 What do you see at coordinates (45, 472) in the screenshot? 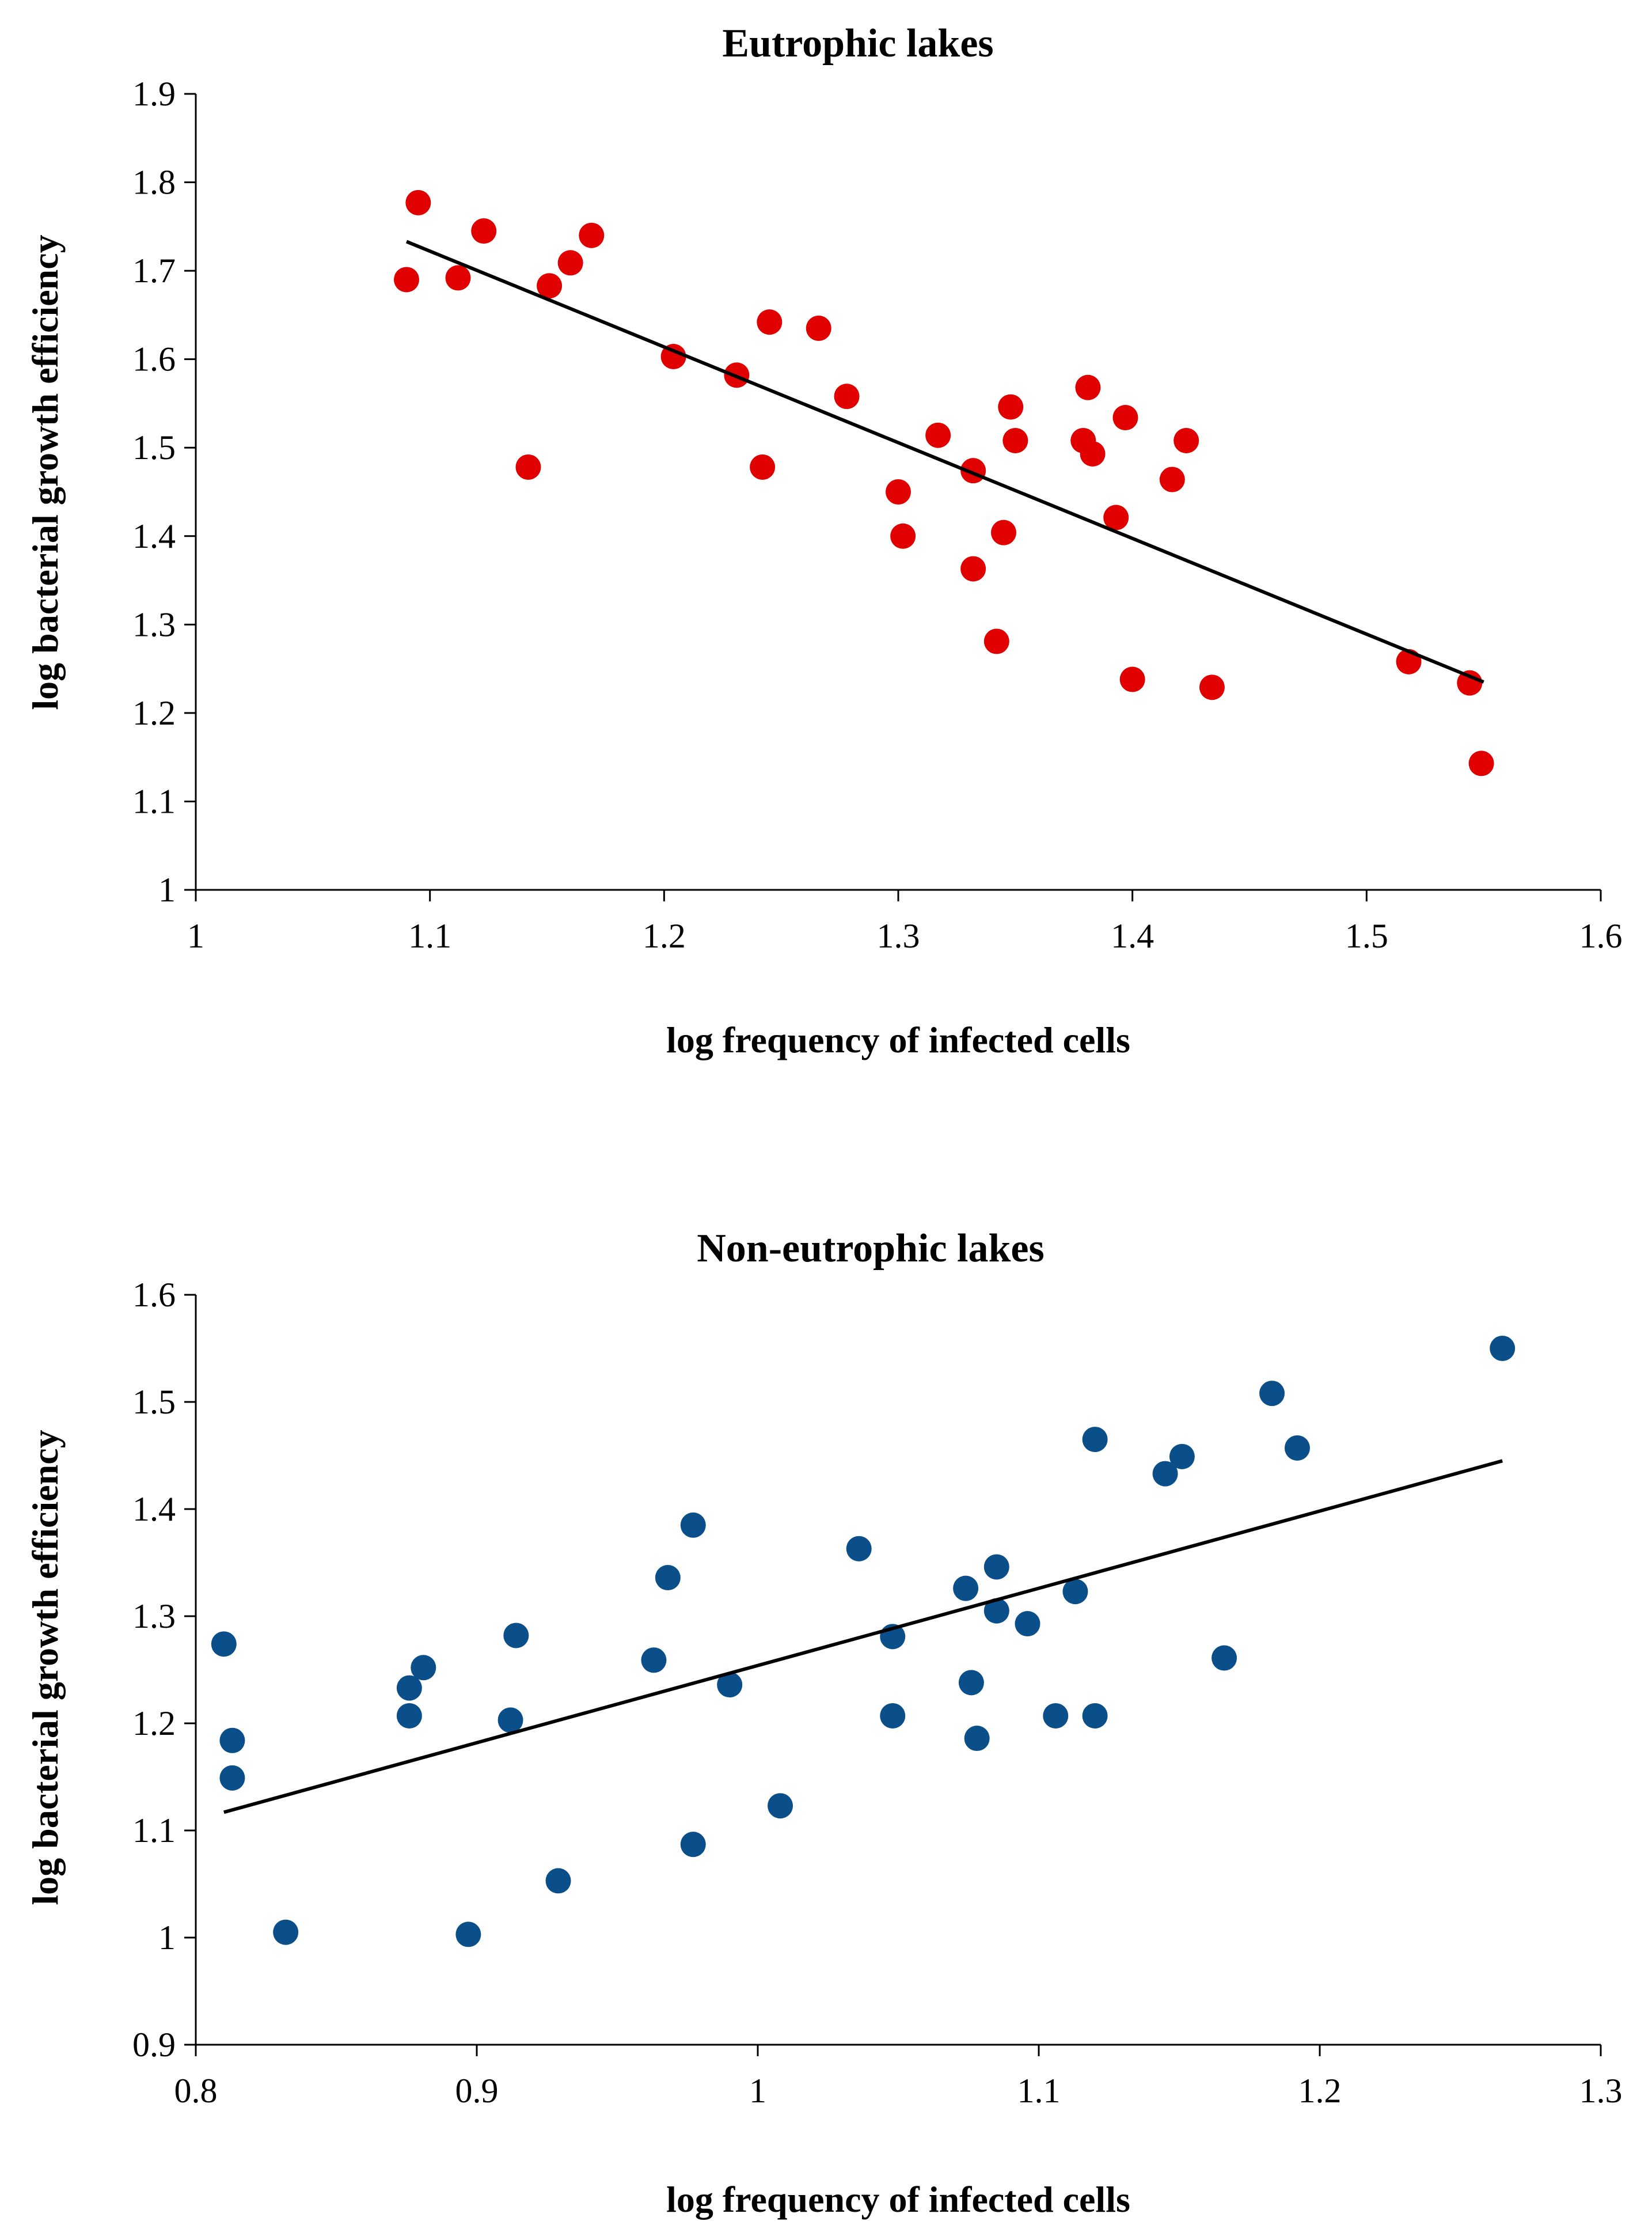
I see `y-axis-label: log bacterial growth efficiency` at bounding box center [45, 472].